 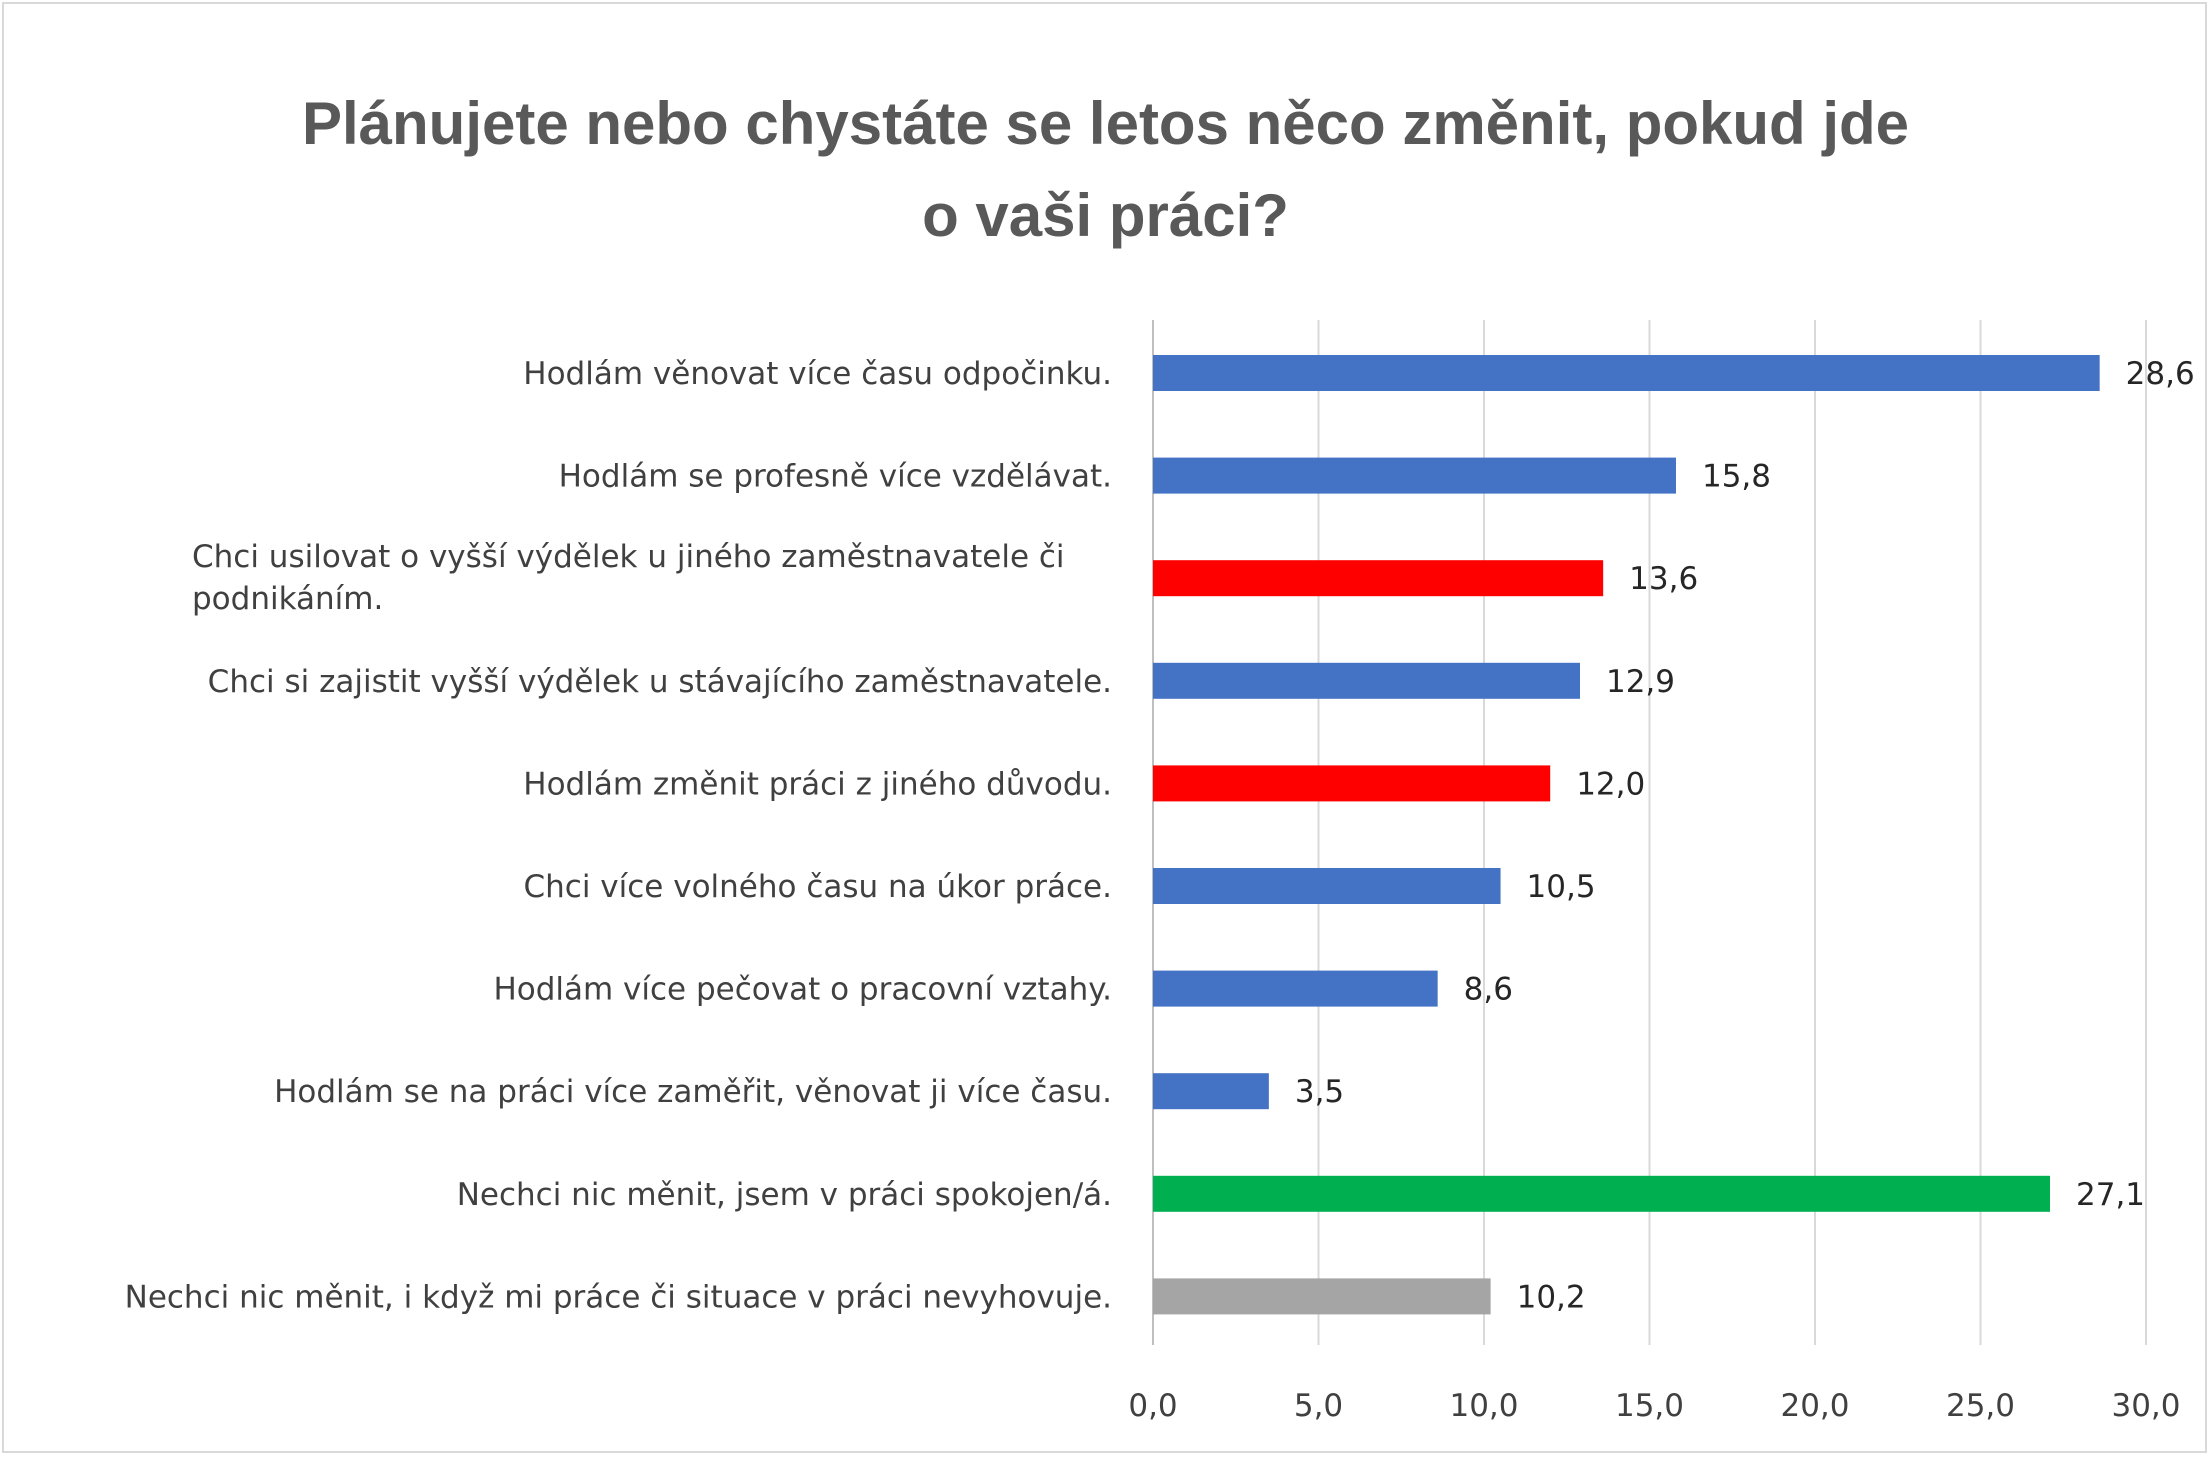 I want to click on data-label: 10,5, so click(x=1561, y=887).